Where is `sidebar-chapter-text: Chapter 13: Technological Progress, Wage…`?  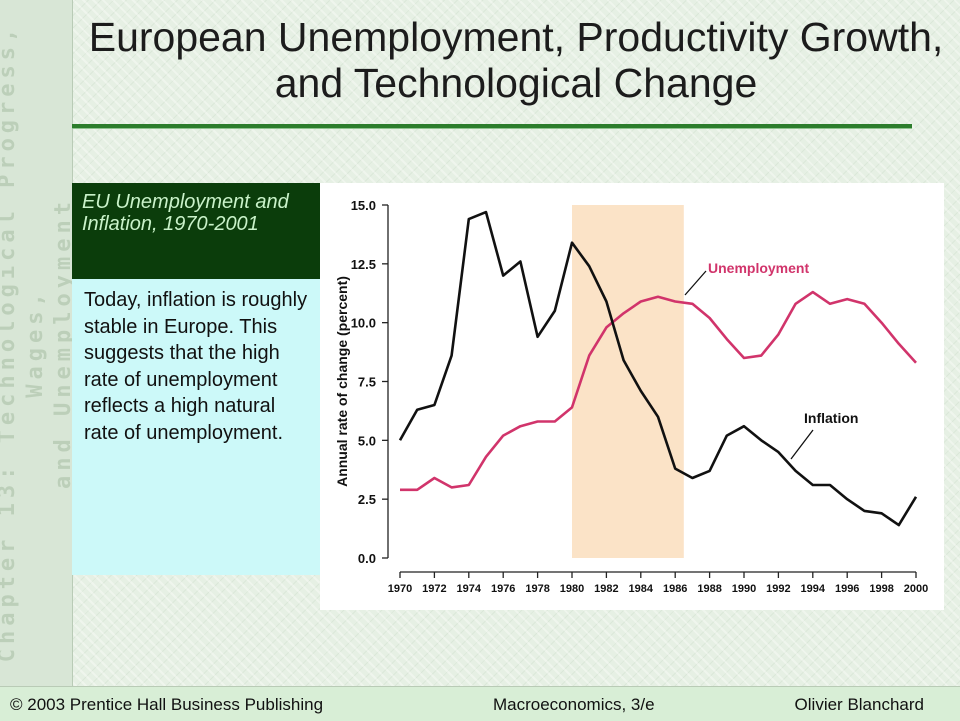
sidebar-chapter-text: Chapter 13: Technological Progress, Wage… is located at coordinates (39, 343).